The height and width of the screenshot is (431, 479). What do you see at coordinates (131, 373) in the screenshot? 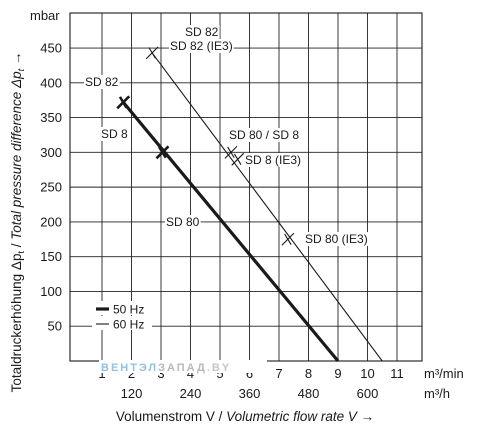
I see `x-tick-label-m3min: 2` at bounding box center [131, 373].